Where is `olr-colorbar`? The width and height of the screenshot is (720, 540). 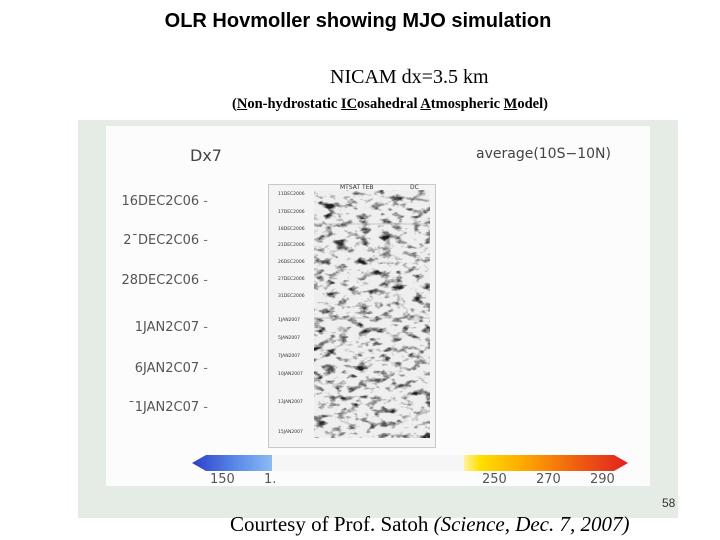 olr-colorbar is located at coordinates (410, 463).